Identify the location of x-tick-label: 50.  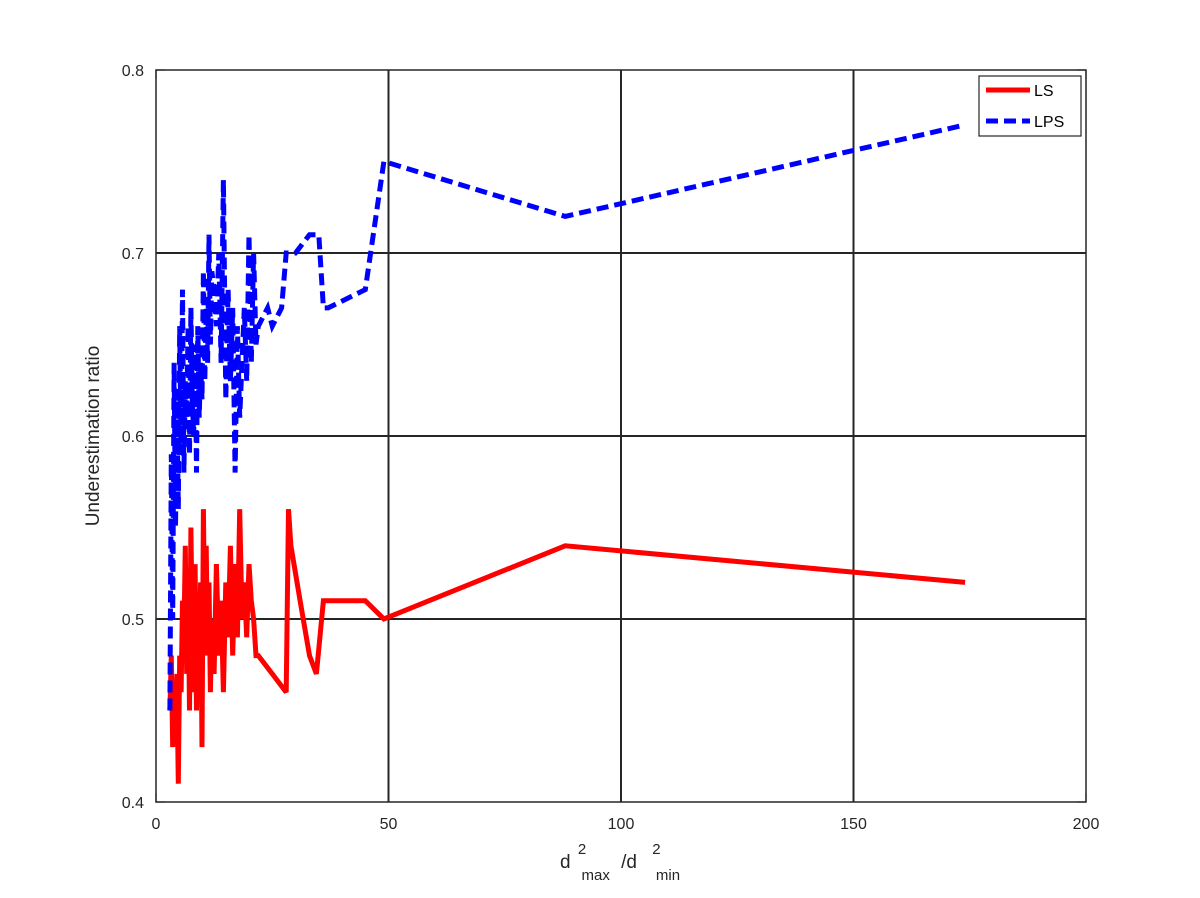
(389, 824).